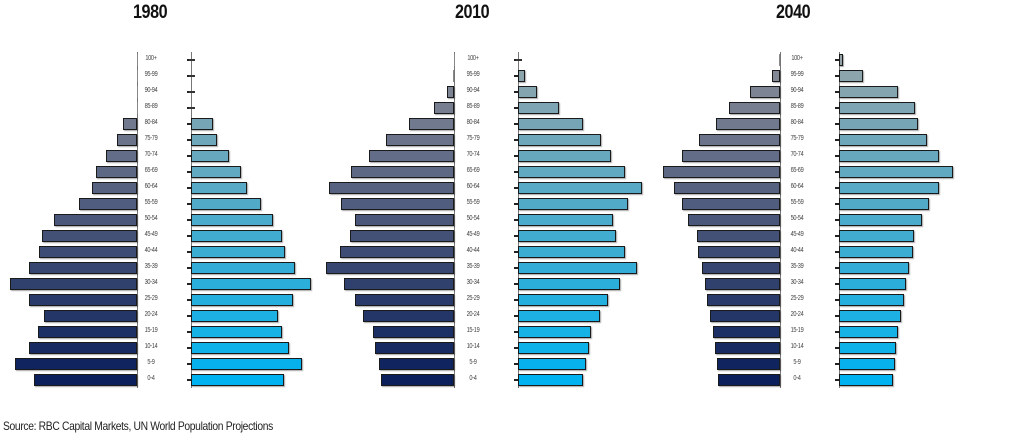 This screenshot has height=443, width=1011. Describe the element at coordinates (505, 76) in the screenshot. I see `age-row: 95-99` at that location.